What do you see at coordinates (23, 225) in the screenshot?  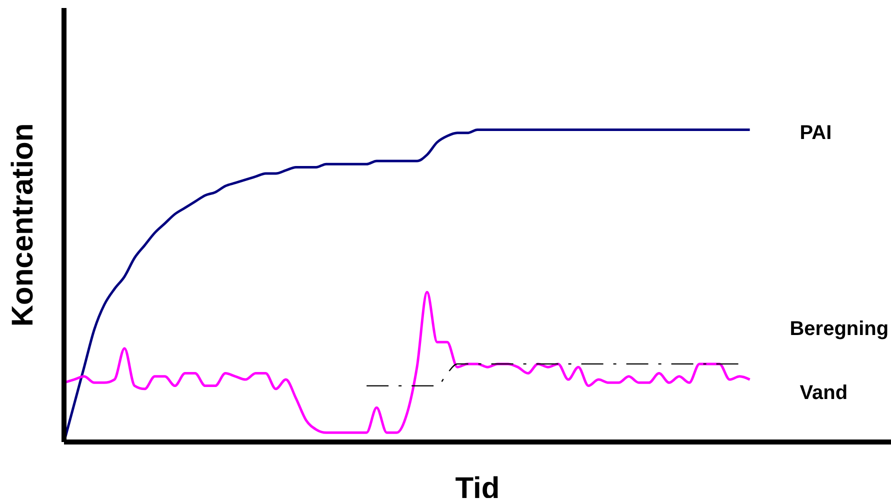 I see `y-axis-title: Koncentration` at bounding box center [23, 225].